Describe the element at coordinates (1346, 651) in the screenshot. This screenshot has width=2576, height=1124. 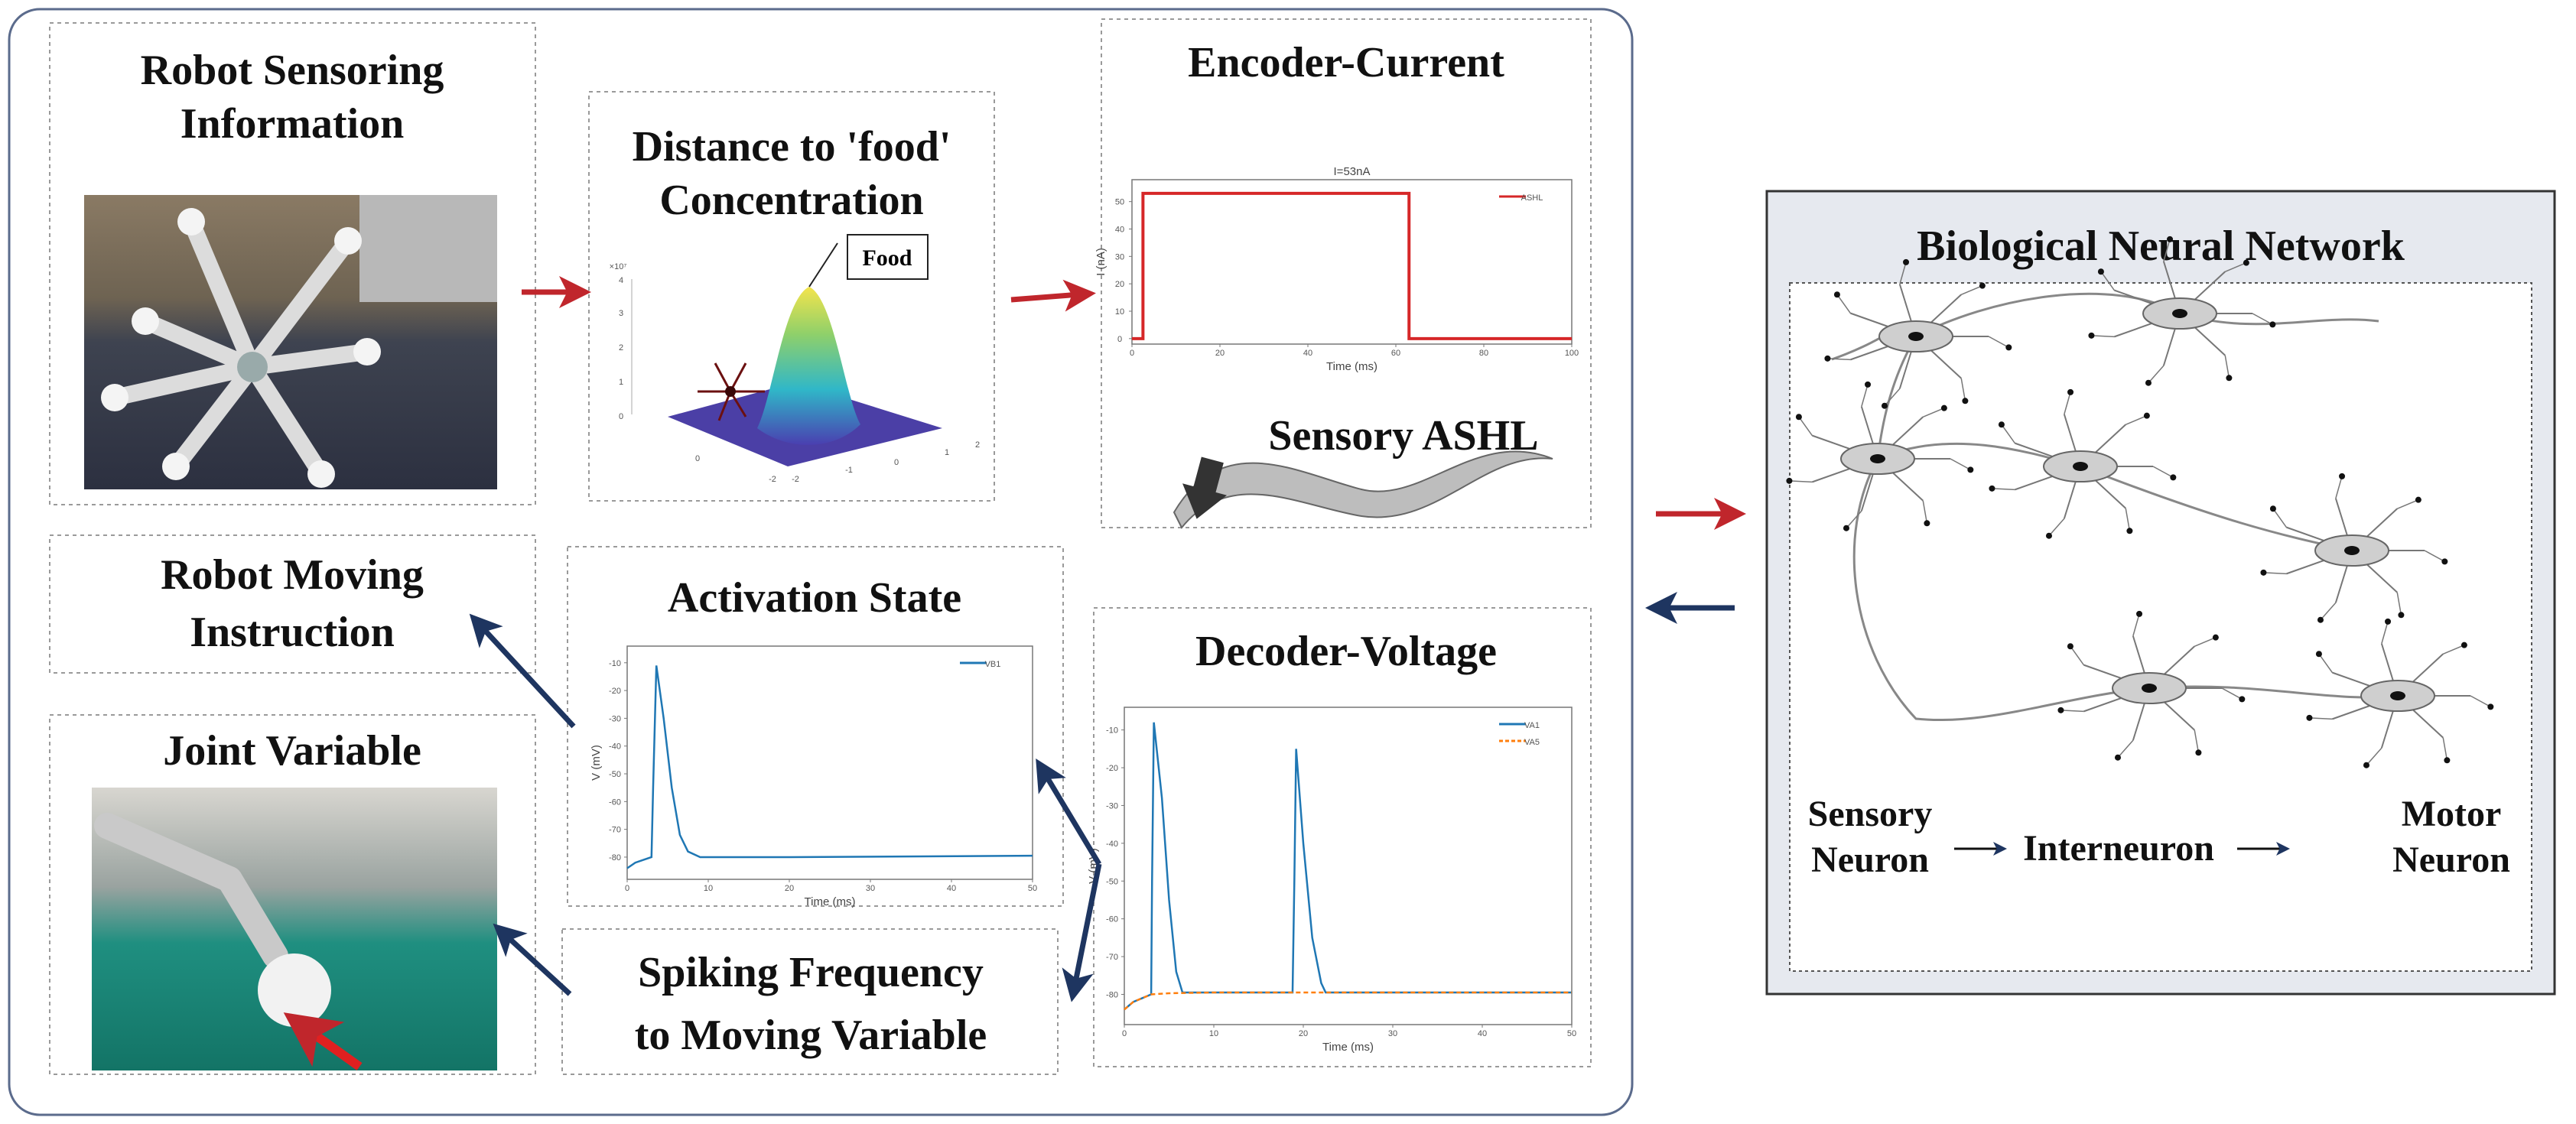
I see `panel-title: Decoder-Voltage` at that location.